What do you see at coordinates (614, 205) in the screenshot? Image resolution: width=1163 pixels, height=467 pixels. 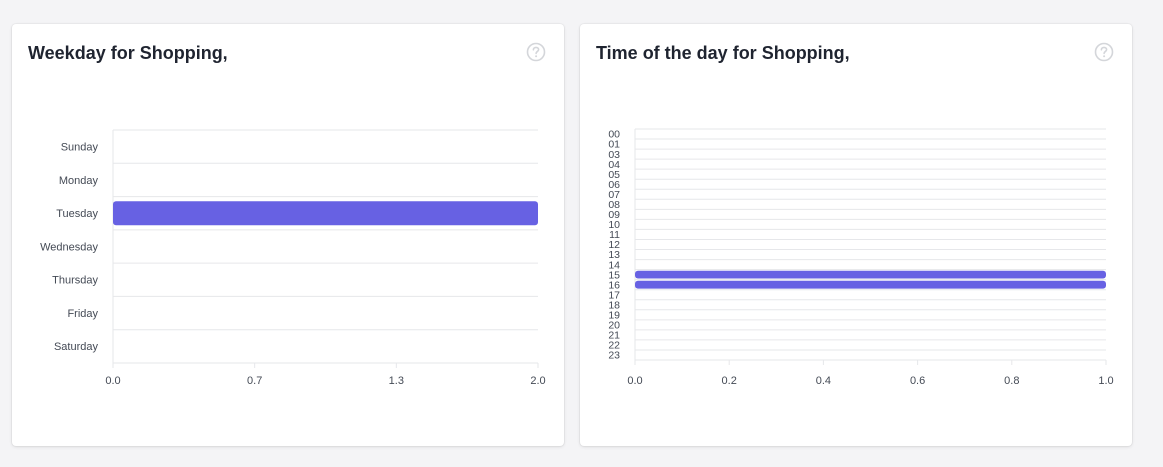 I see `y-tick-label: 08` at bounding box center [614, 205].